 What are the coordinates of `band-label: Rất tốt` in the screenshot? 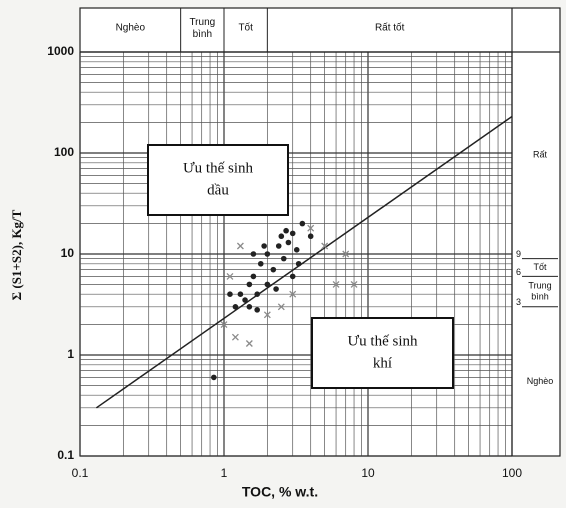 It's located at (390, 28).